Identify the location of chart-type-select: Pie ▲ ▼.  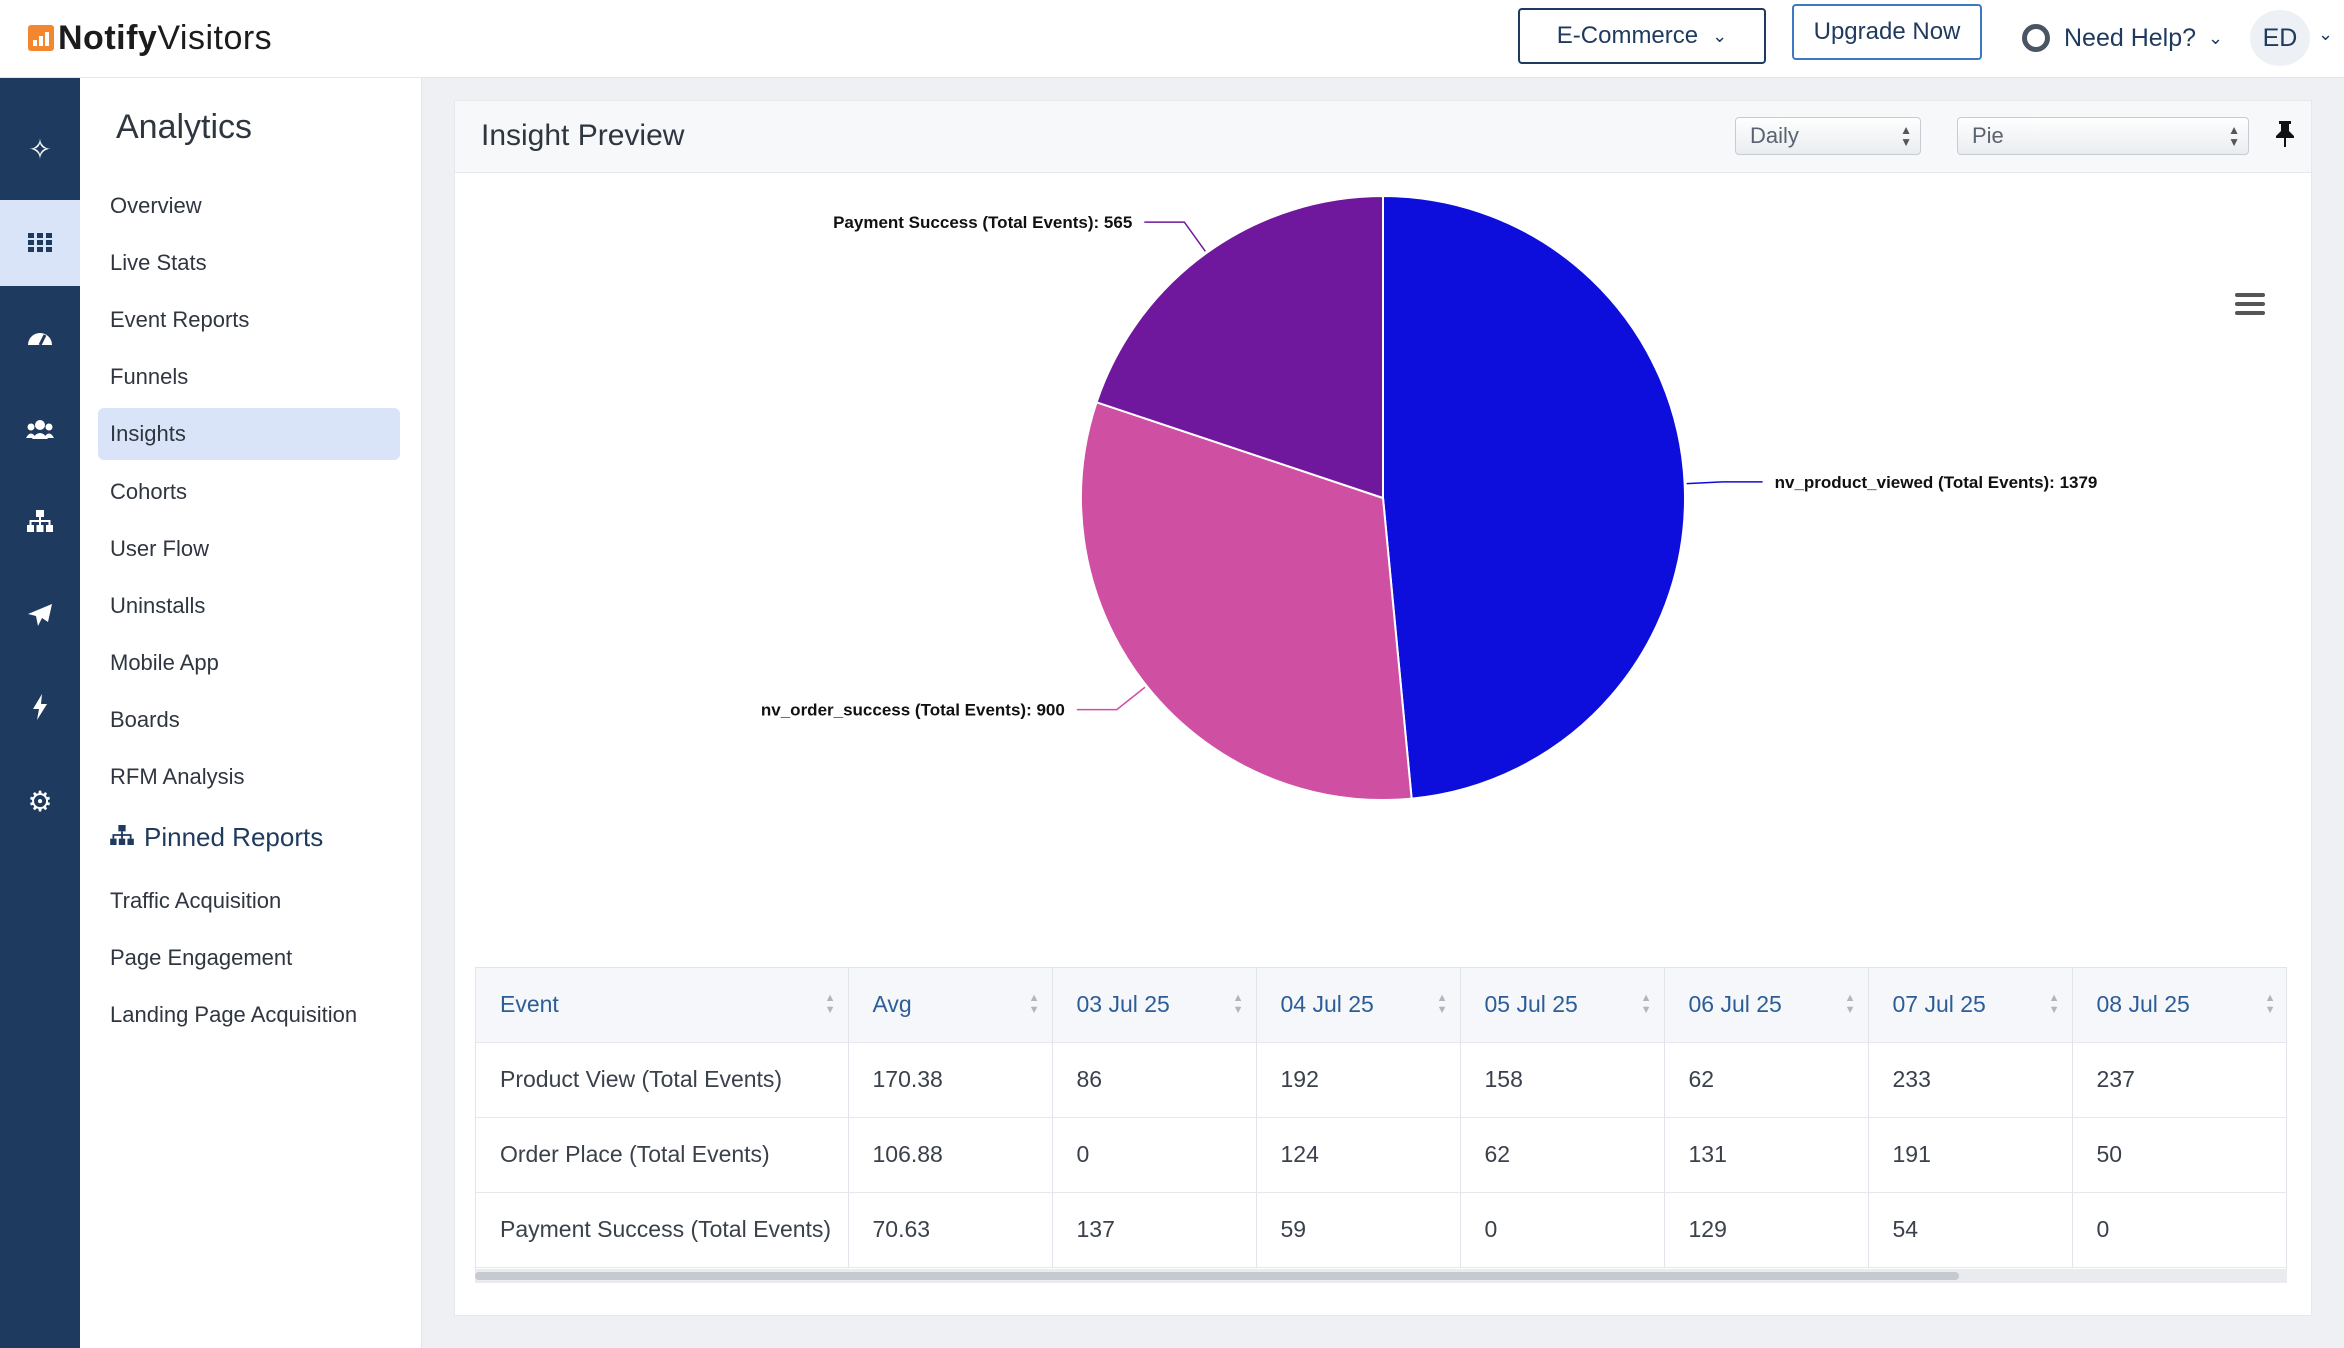
(2103, 136).